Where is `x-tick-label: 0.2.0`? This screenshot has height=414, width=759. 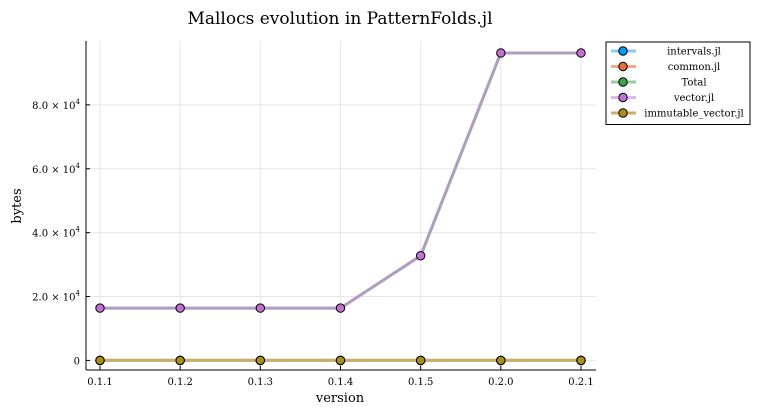
x-tick-label: 0.2.0 is located at coordinates (500, 382).